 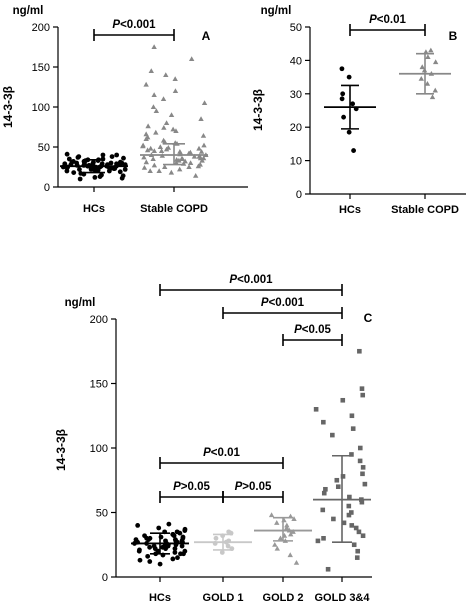 I want to click on y-tick-label: 40, so click(x=296, y=61).